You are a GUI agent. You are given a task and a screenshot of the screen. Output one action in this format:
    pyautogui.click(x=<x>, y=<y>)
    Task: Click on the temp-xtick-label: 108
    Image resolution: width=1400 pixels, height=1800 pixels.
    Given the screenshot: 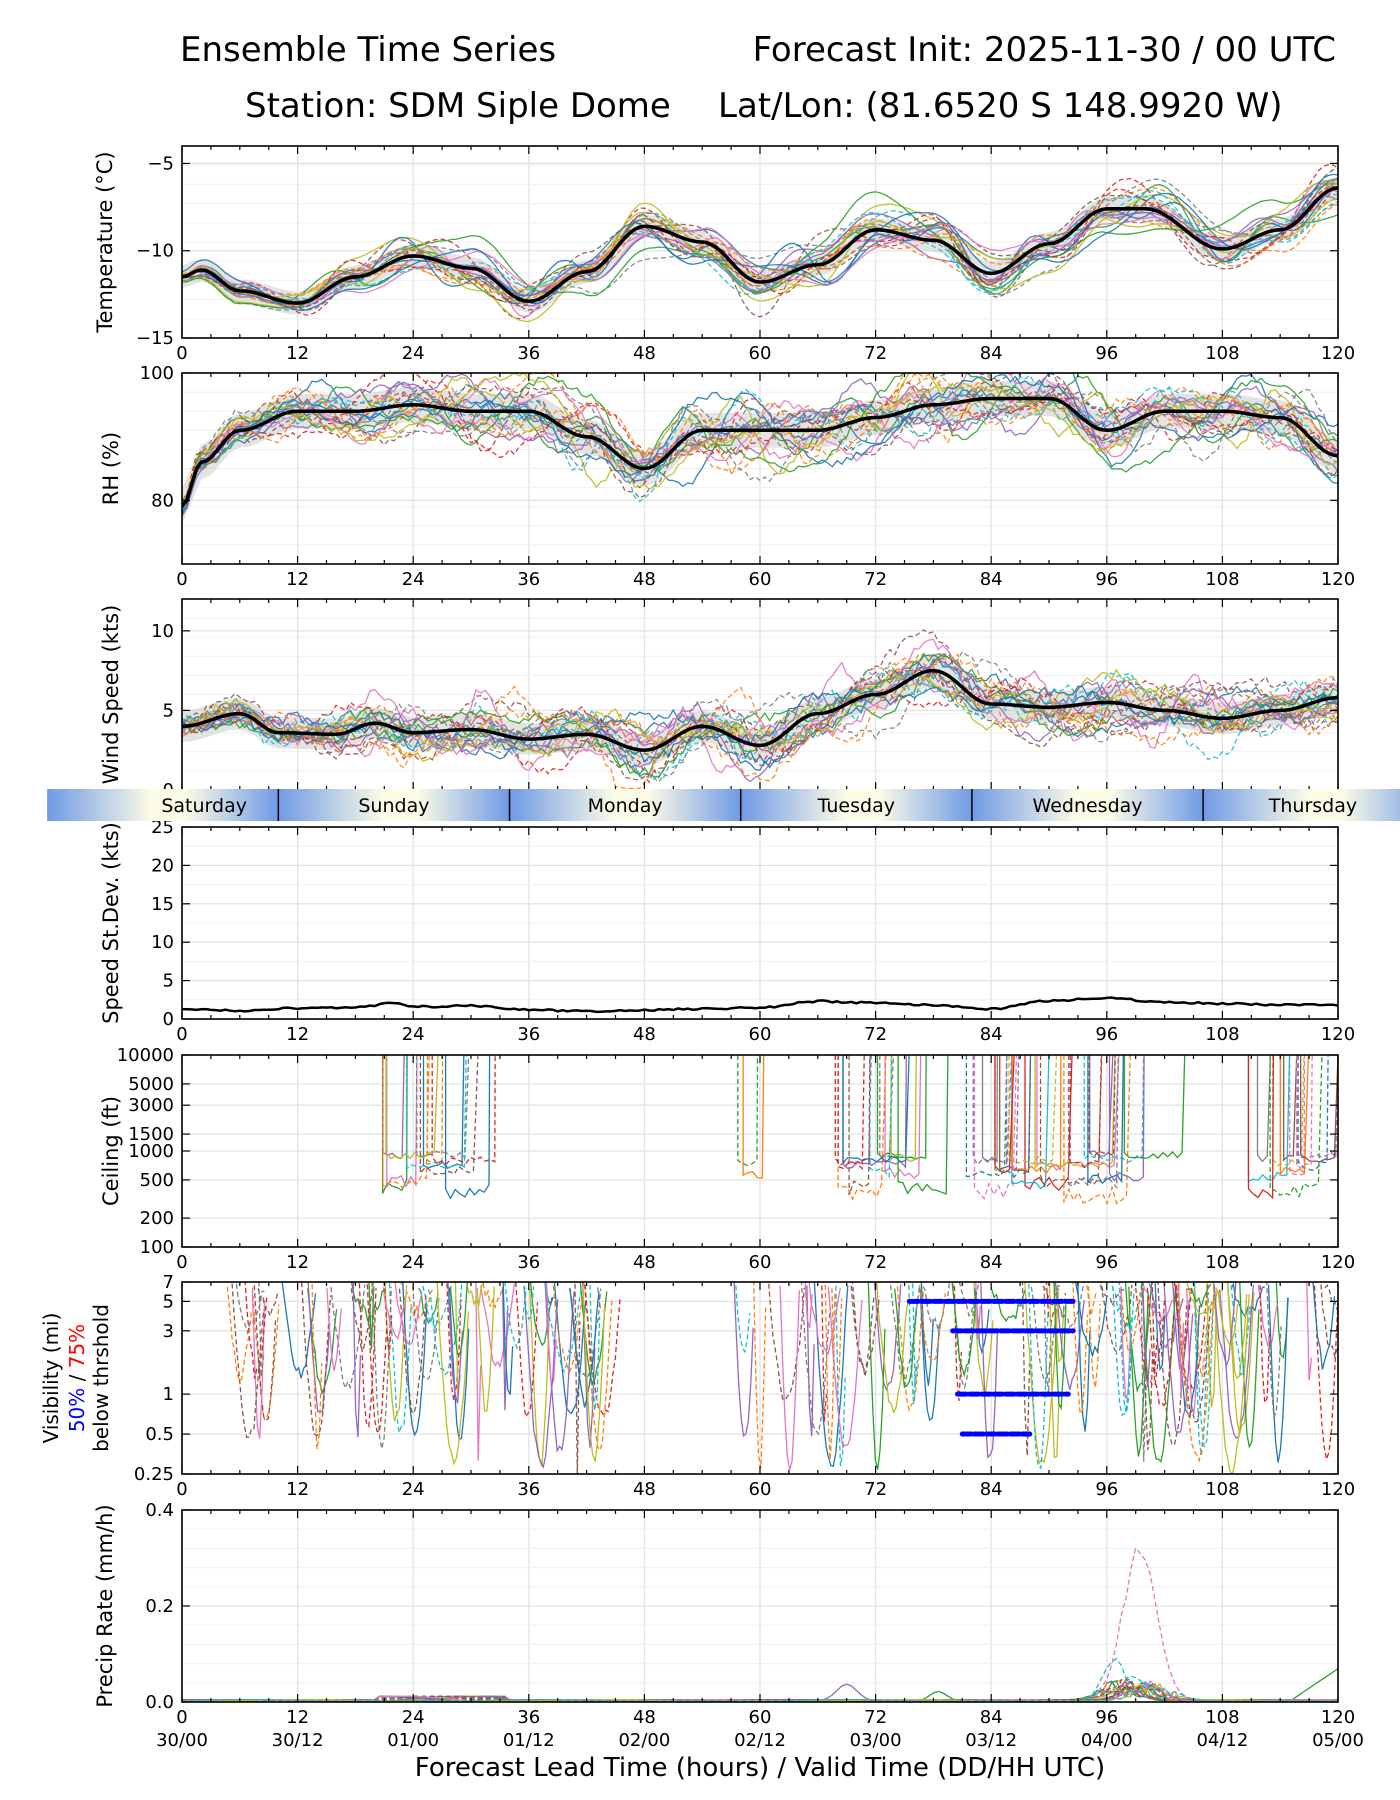 What is the action you would take?
    pyautogui.click(x=1222, y=353)
    